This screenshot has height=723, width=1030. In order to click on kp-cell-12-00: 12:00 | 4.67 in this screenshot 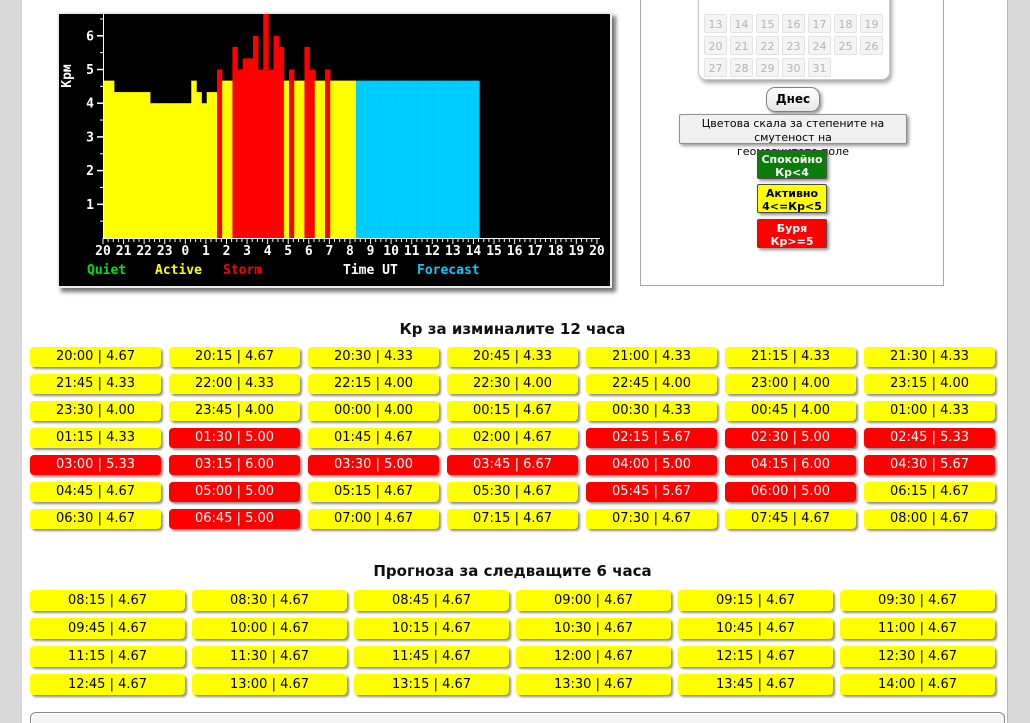, I will do `click(593, 656)`.